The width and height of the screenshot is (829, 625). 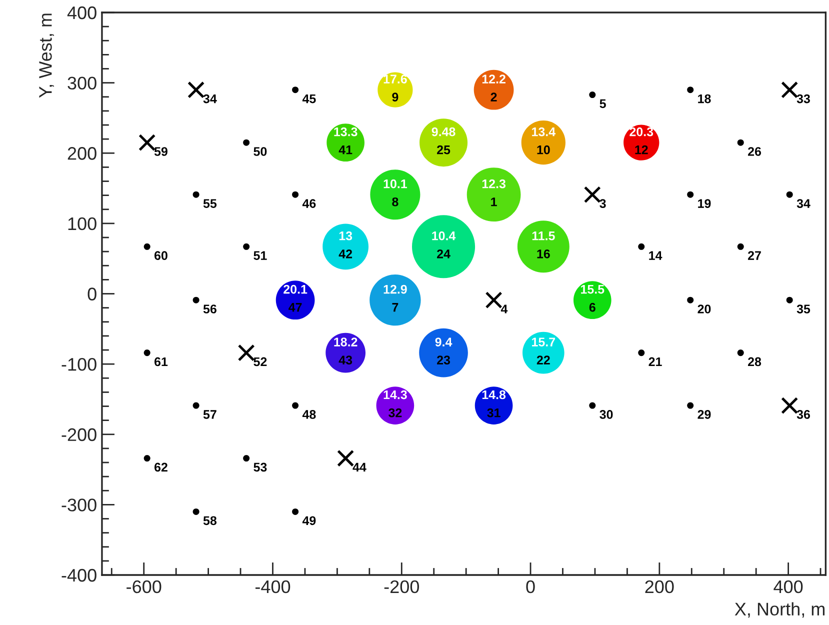 I want to click on annotation: 17.6, so click(x=395, y=79).